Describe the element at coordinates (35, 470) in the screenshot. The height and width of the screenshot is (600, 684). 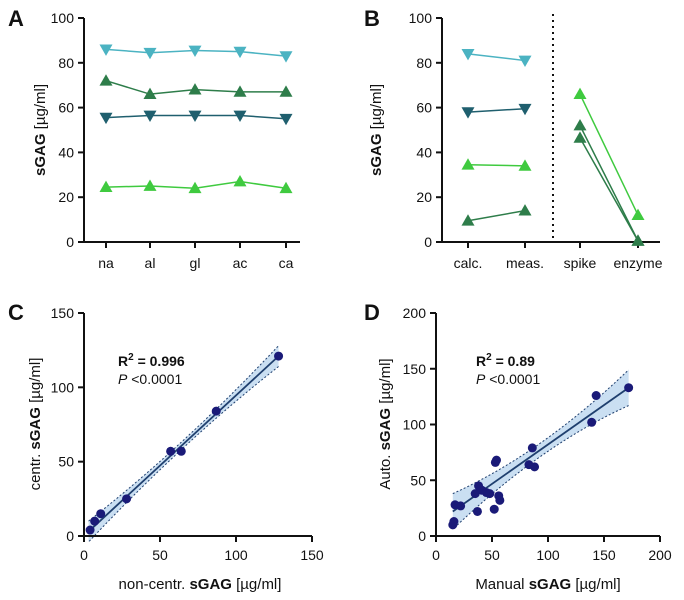
I see `panel-c-ylabel-pre: centr.` at that location.